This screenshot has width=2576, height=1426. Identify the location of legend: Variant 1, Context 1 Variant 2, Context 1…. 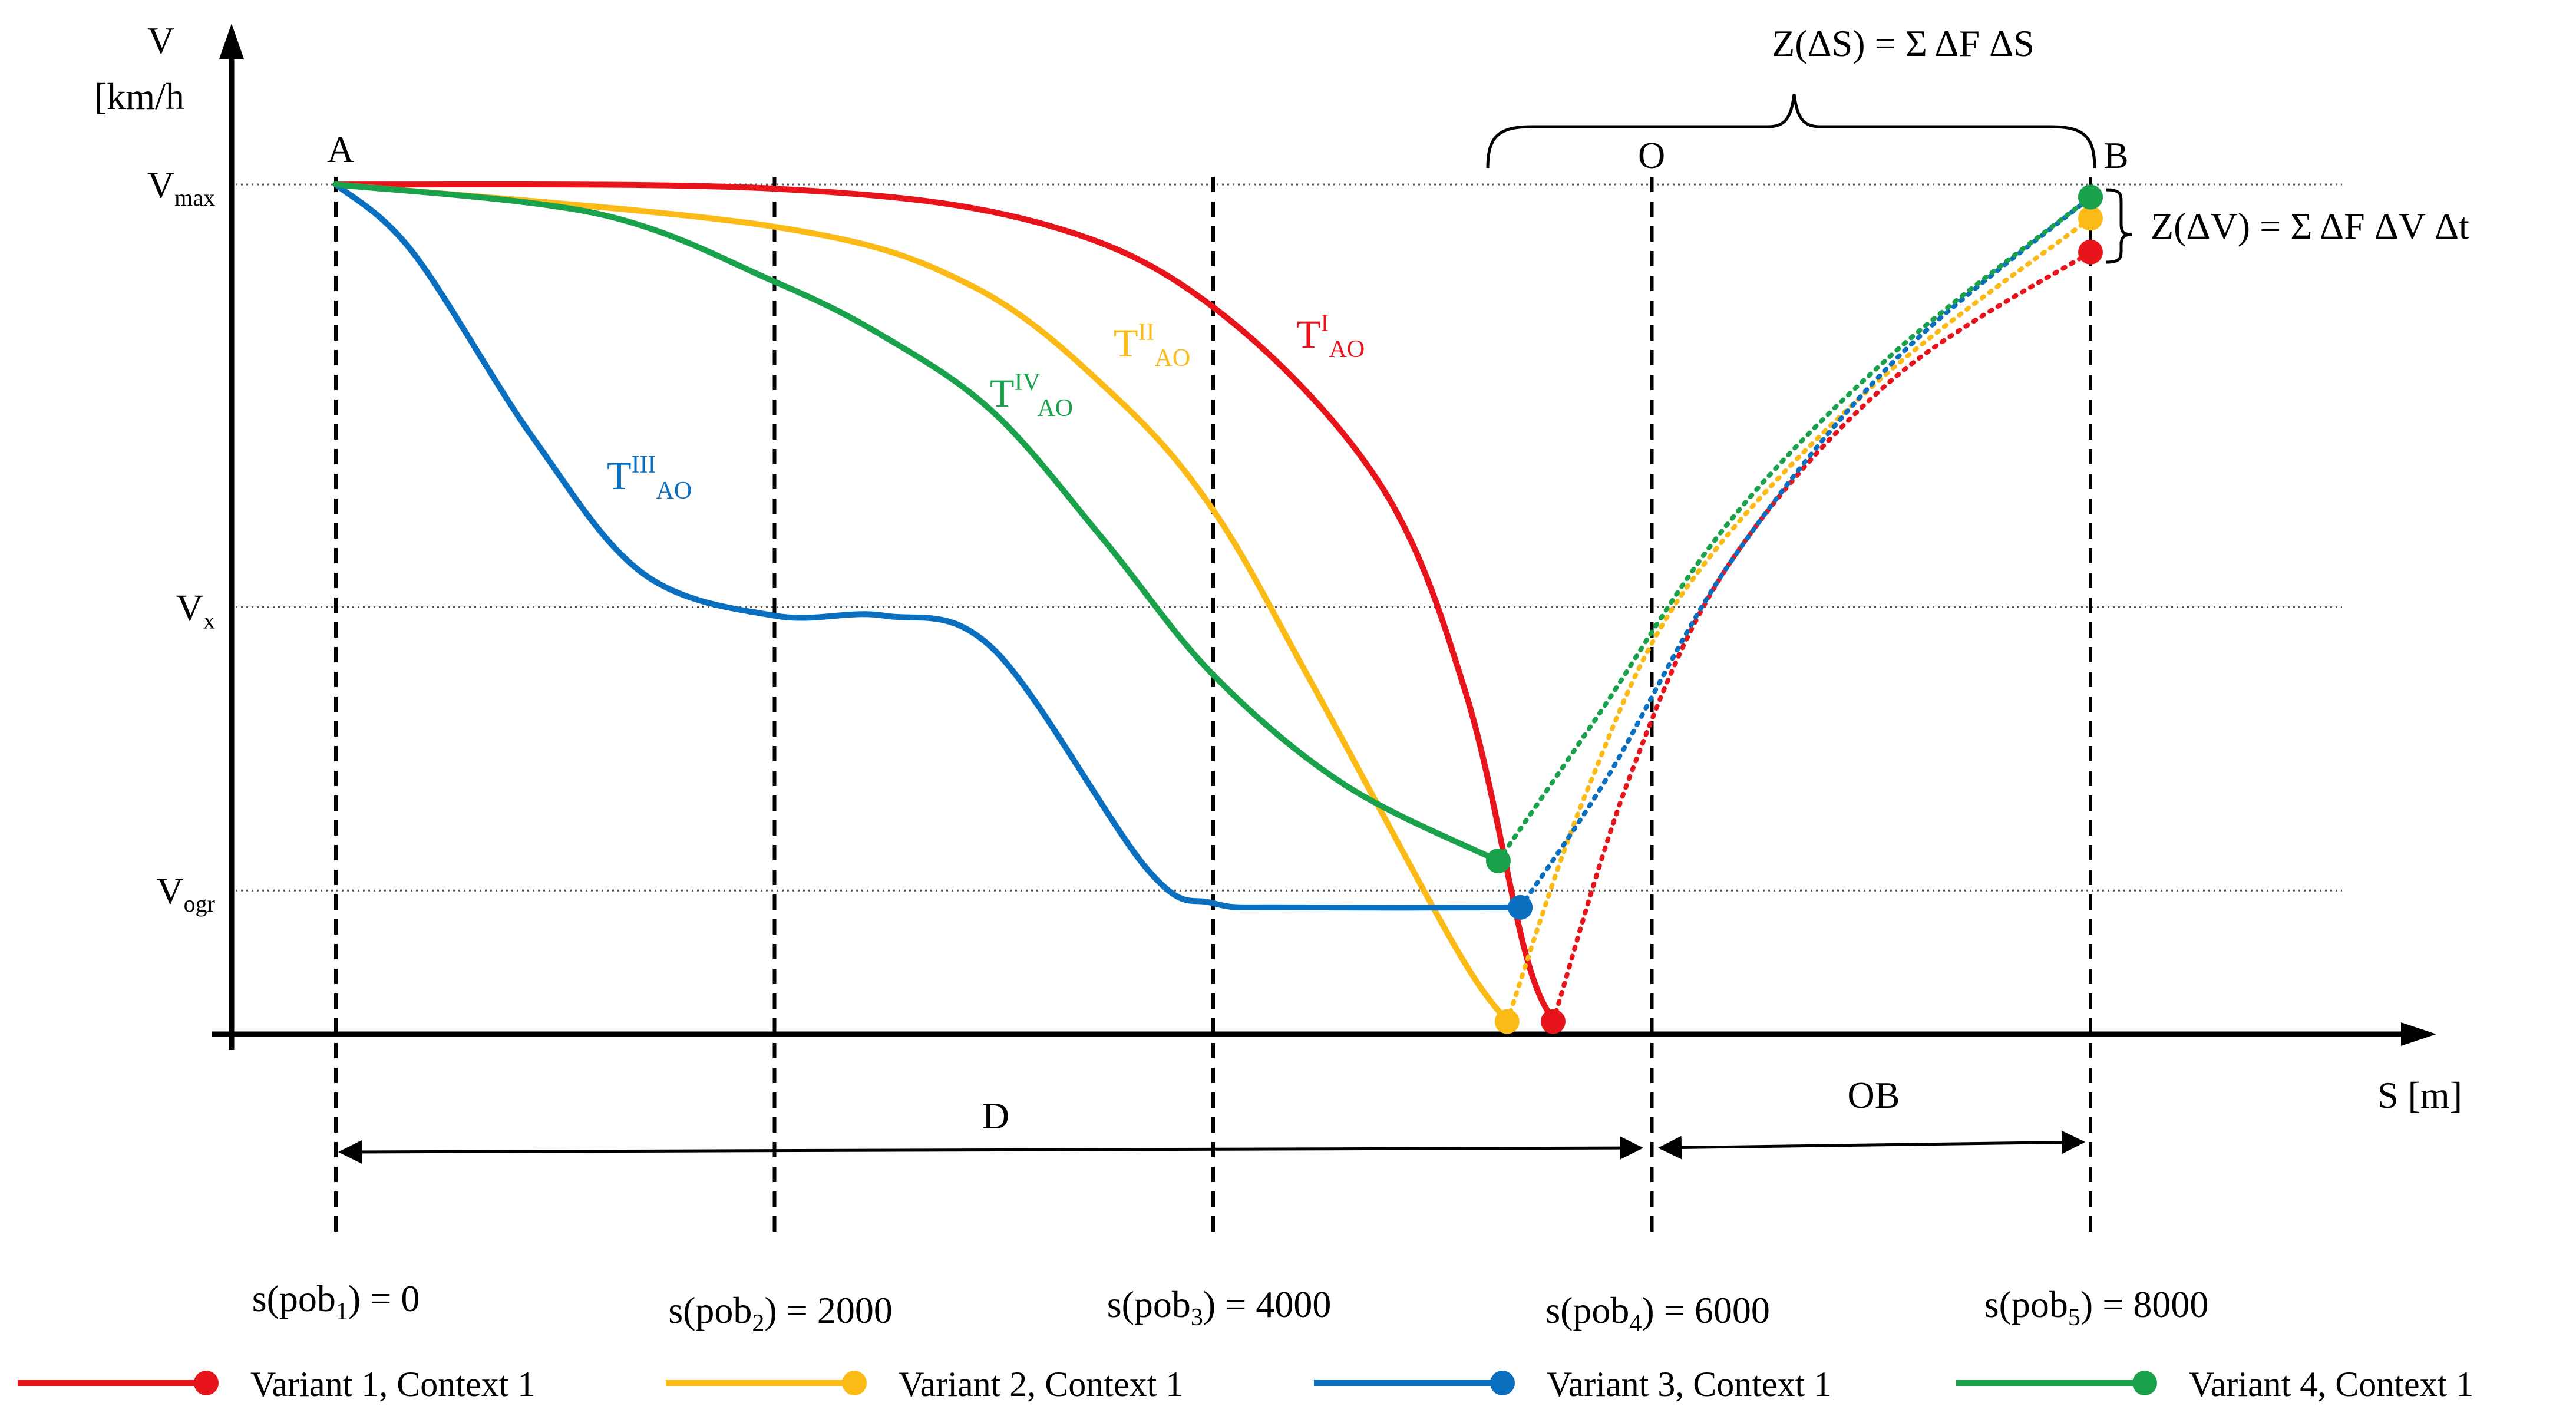
(1245, 1384).